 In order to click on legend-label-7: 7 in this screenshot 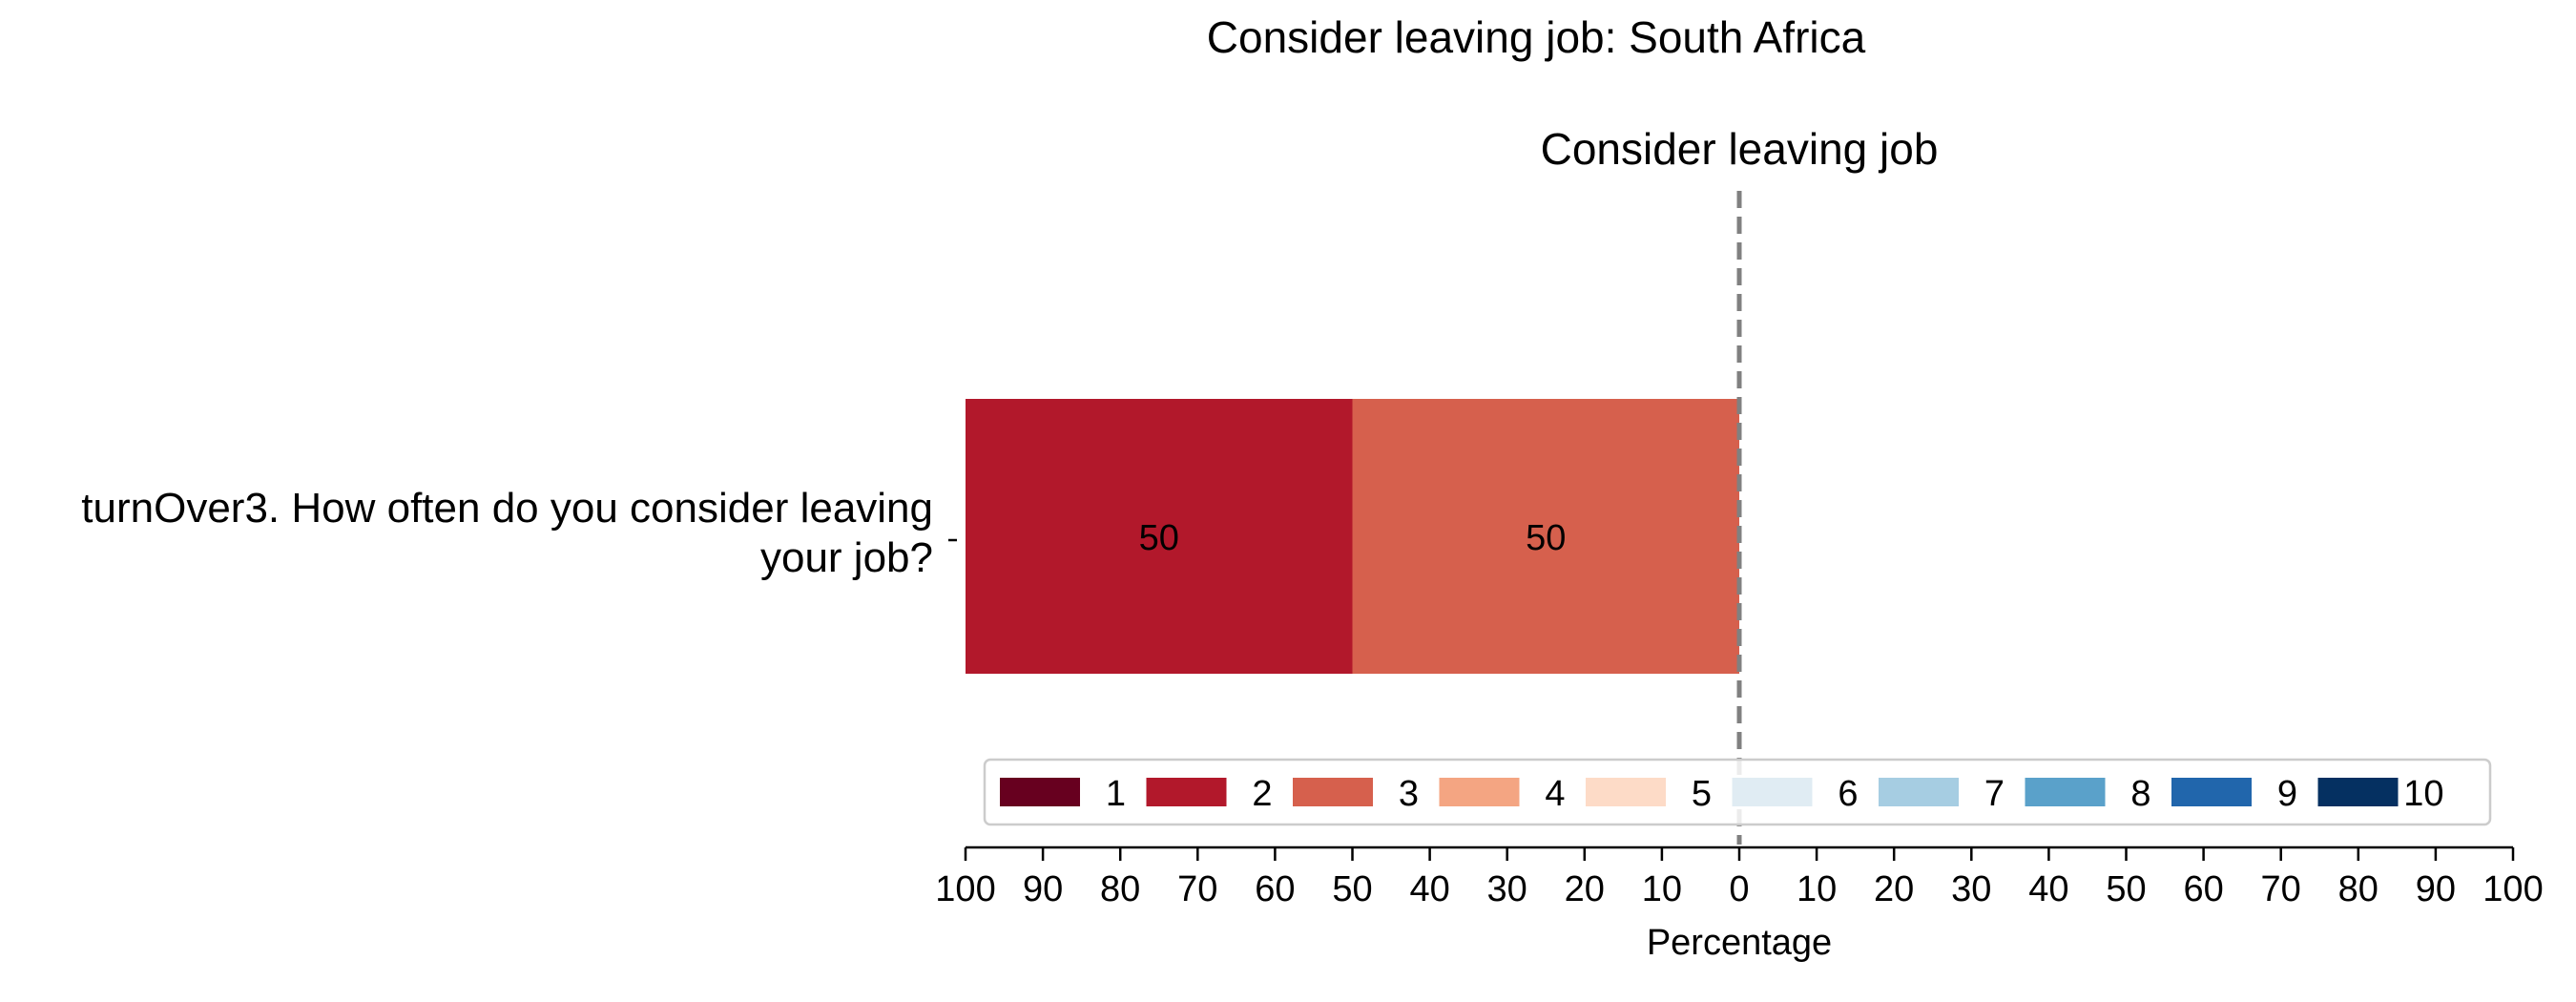, I will do `click(1994, 794)`.